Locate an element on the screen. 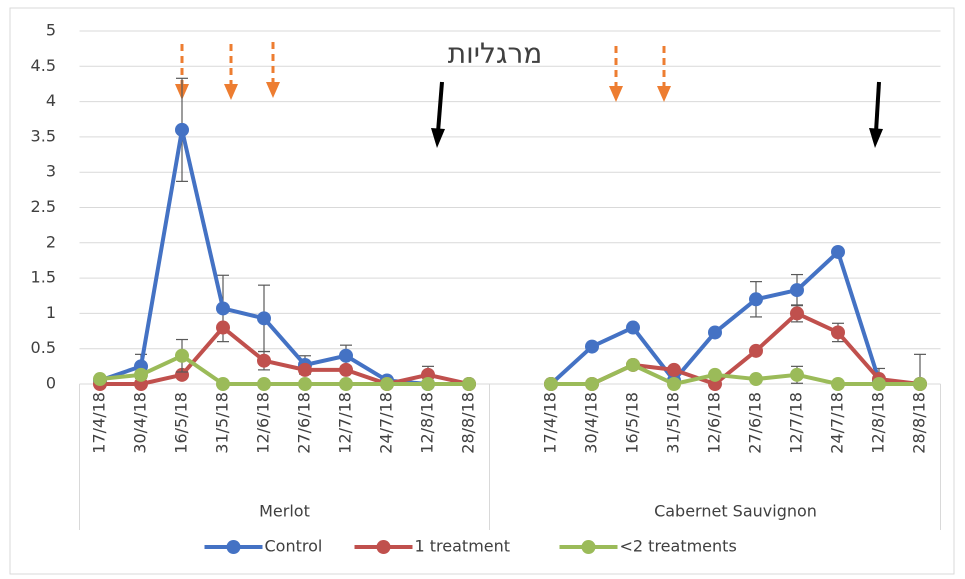 This screenshot has width=965, height=579. group-label: Merlot is located at coordinates (284, 511).